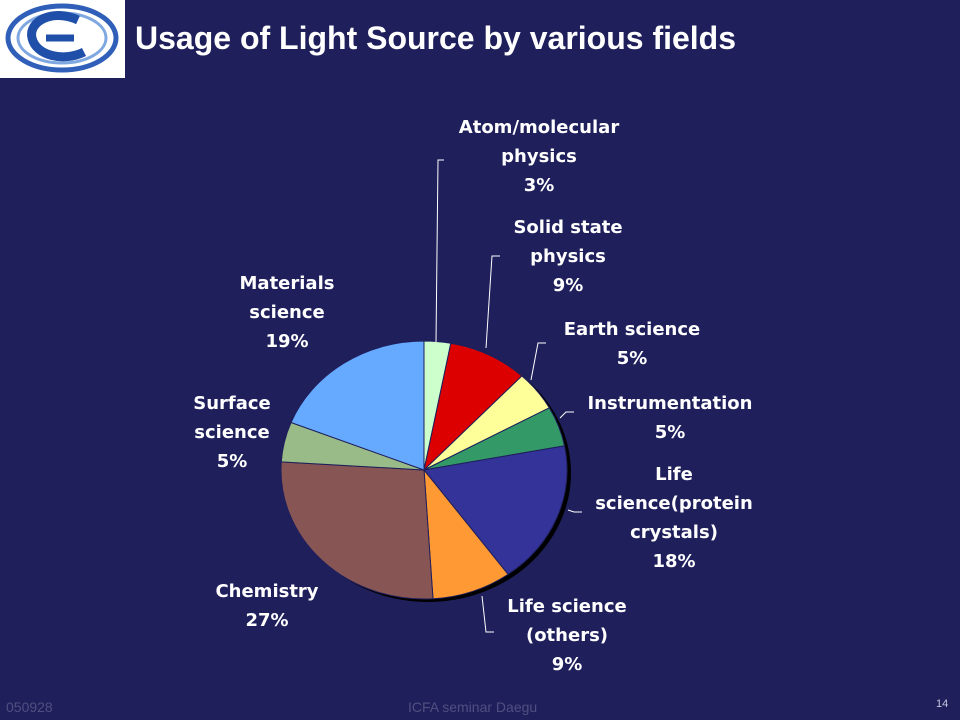 This screenshot has height=720, width=960. I want to click on slice-label-line: crystals), so click(674, 532).